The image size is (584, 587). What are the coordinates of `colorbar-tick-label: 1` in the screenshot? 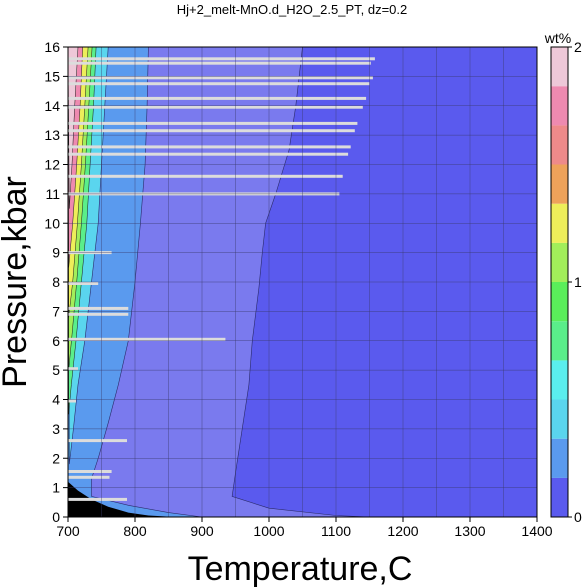 It's located at (578, 282).